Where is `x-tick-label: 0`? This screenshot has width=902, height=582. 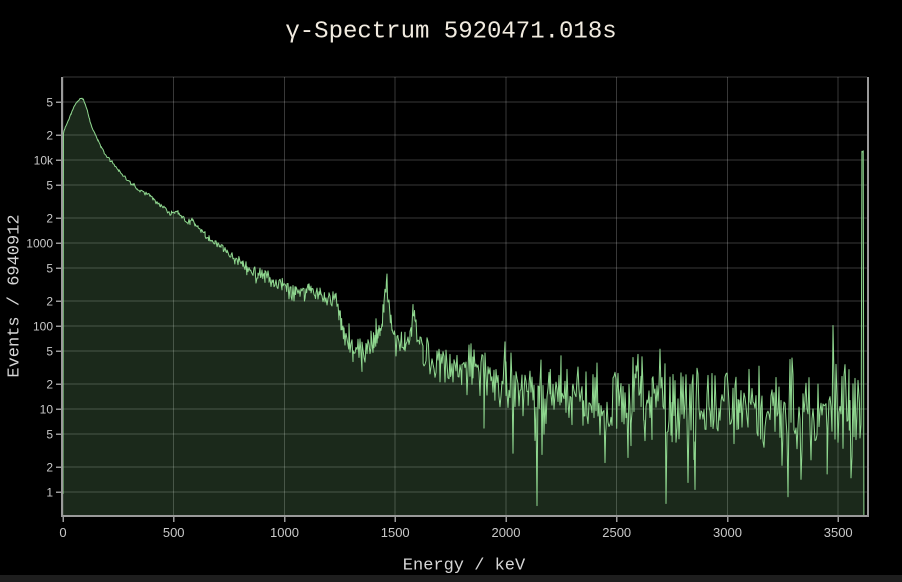 x-tick-label: 0 is located at coordinates (62, 532).